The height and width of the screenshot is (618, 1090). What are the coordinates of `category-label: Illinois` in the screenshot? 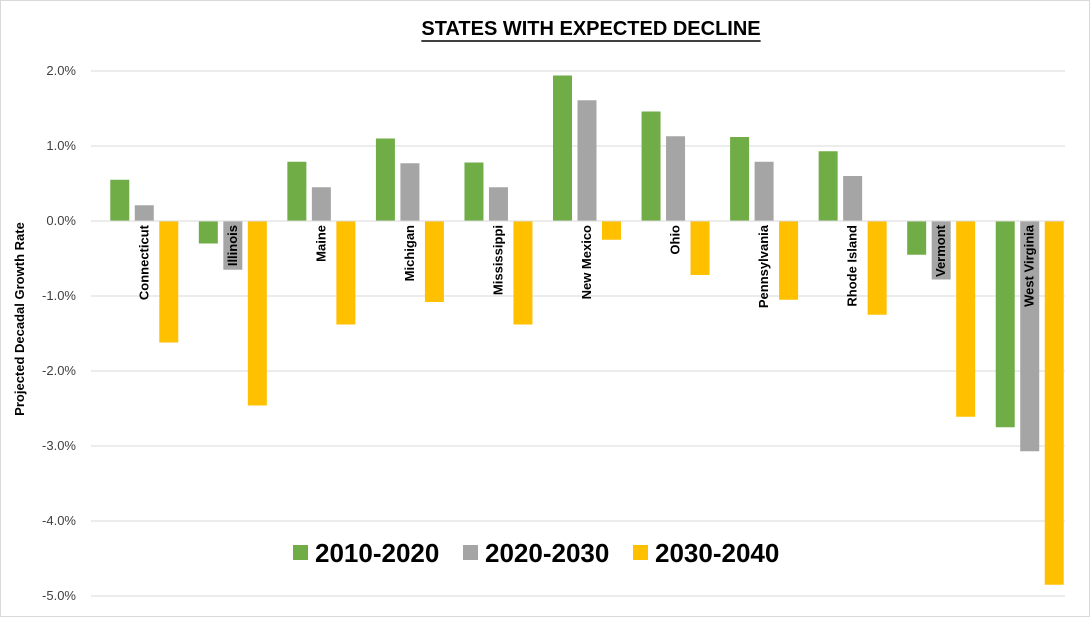 It's located at (232, 245).